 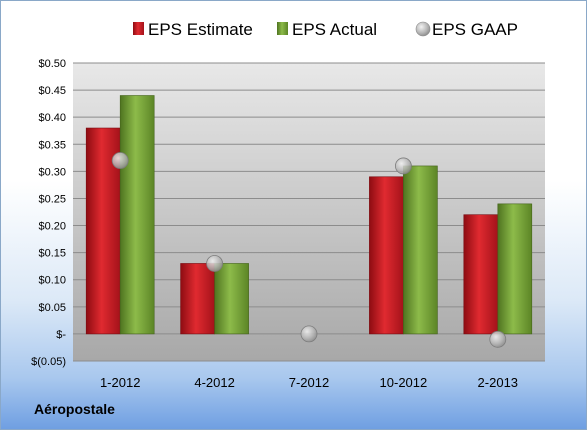 What do you see at coordinates (52, 254) in the screenshot?
I see `y-tick-label: $0.15` at bounding box center [52, 254].